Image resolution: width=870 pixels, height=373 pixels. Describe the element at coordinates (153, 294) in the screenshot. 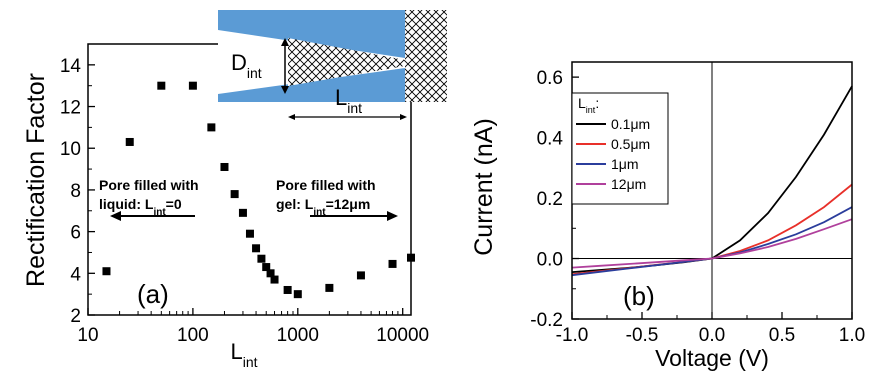

I see `panel-a-label: (a)` at that location.